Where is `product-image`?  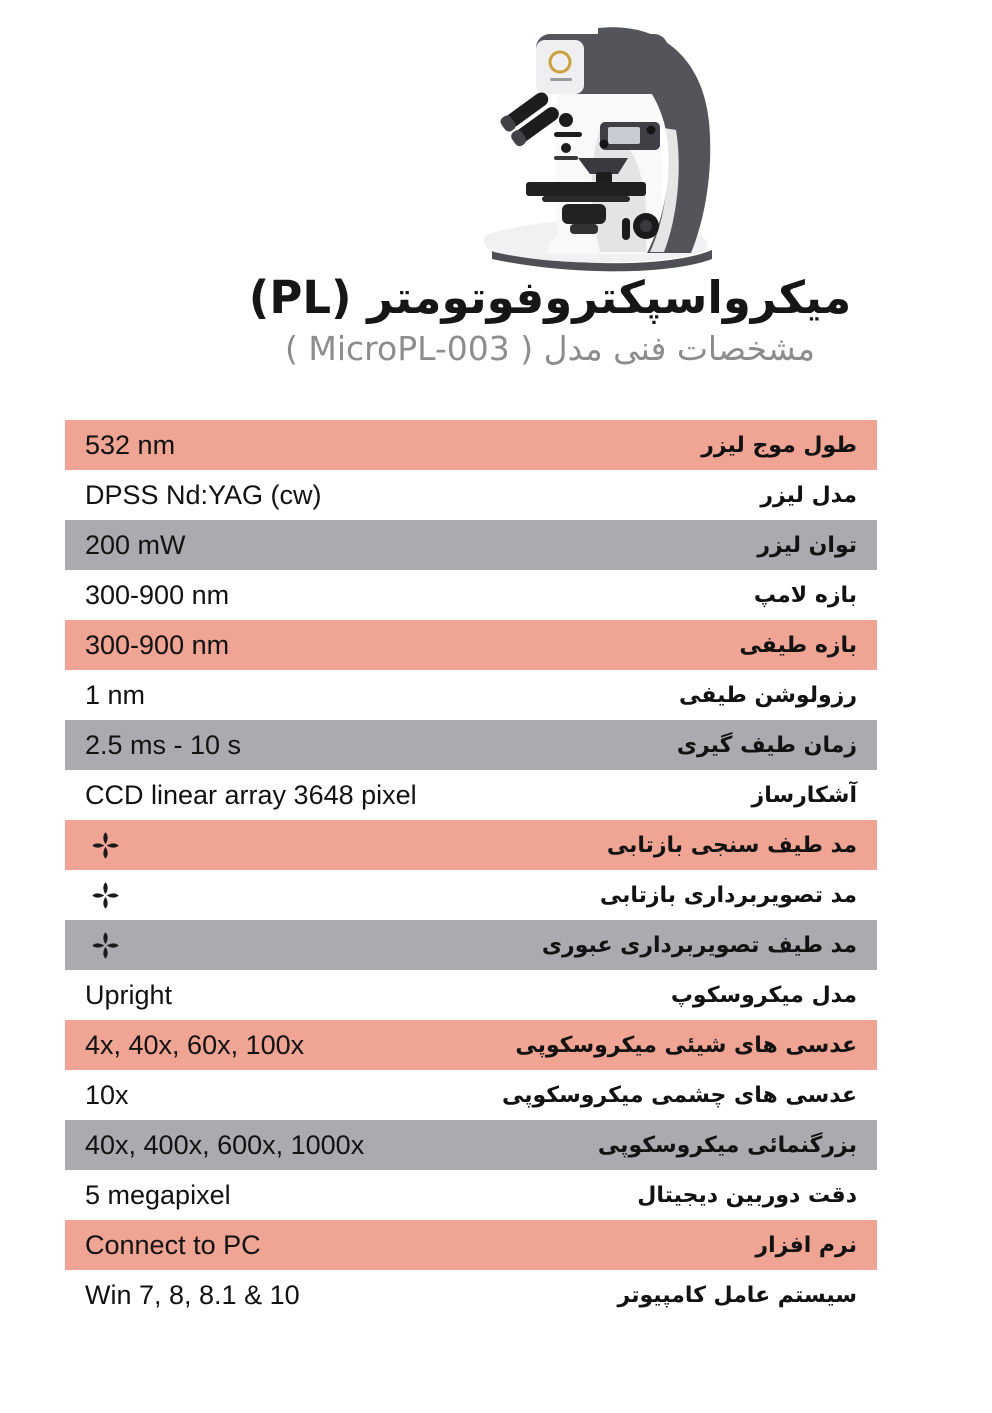
product-image is located at coordinates (605, 141).